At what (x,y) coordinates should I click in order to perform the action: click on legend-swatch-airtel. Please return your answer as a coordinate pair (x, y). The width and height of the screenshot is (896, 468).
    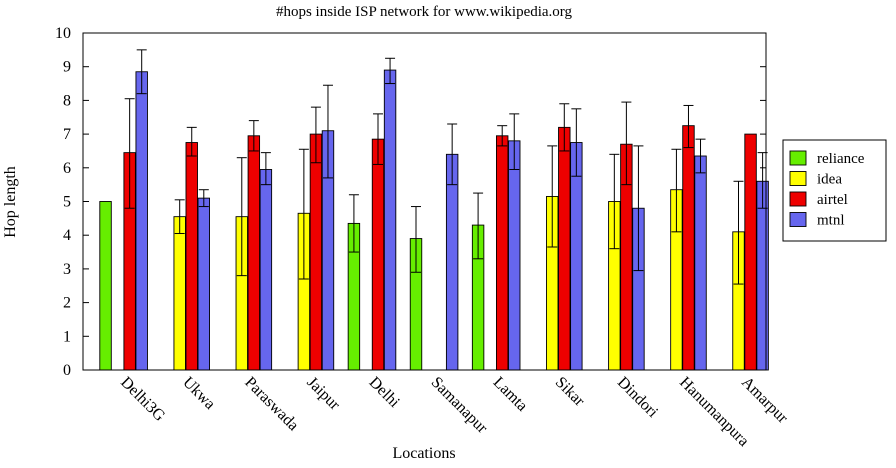
    Looking at the image, I should click on (798, 199).